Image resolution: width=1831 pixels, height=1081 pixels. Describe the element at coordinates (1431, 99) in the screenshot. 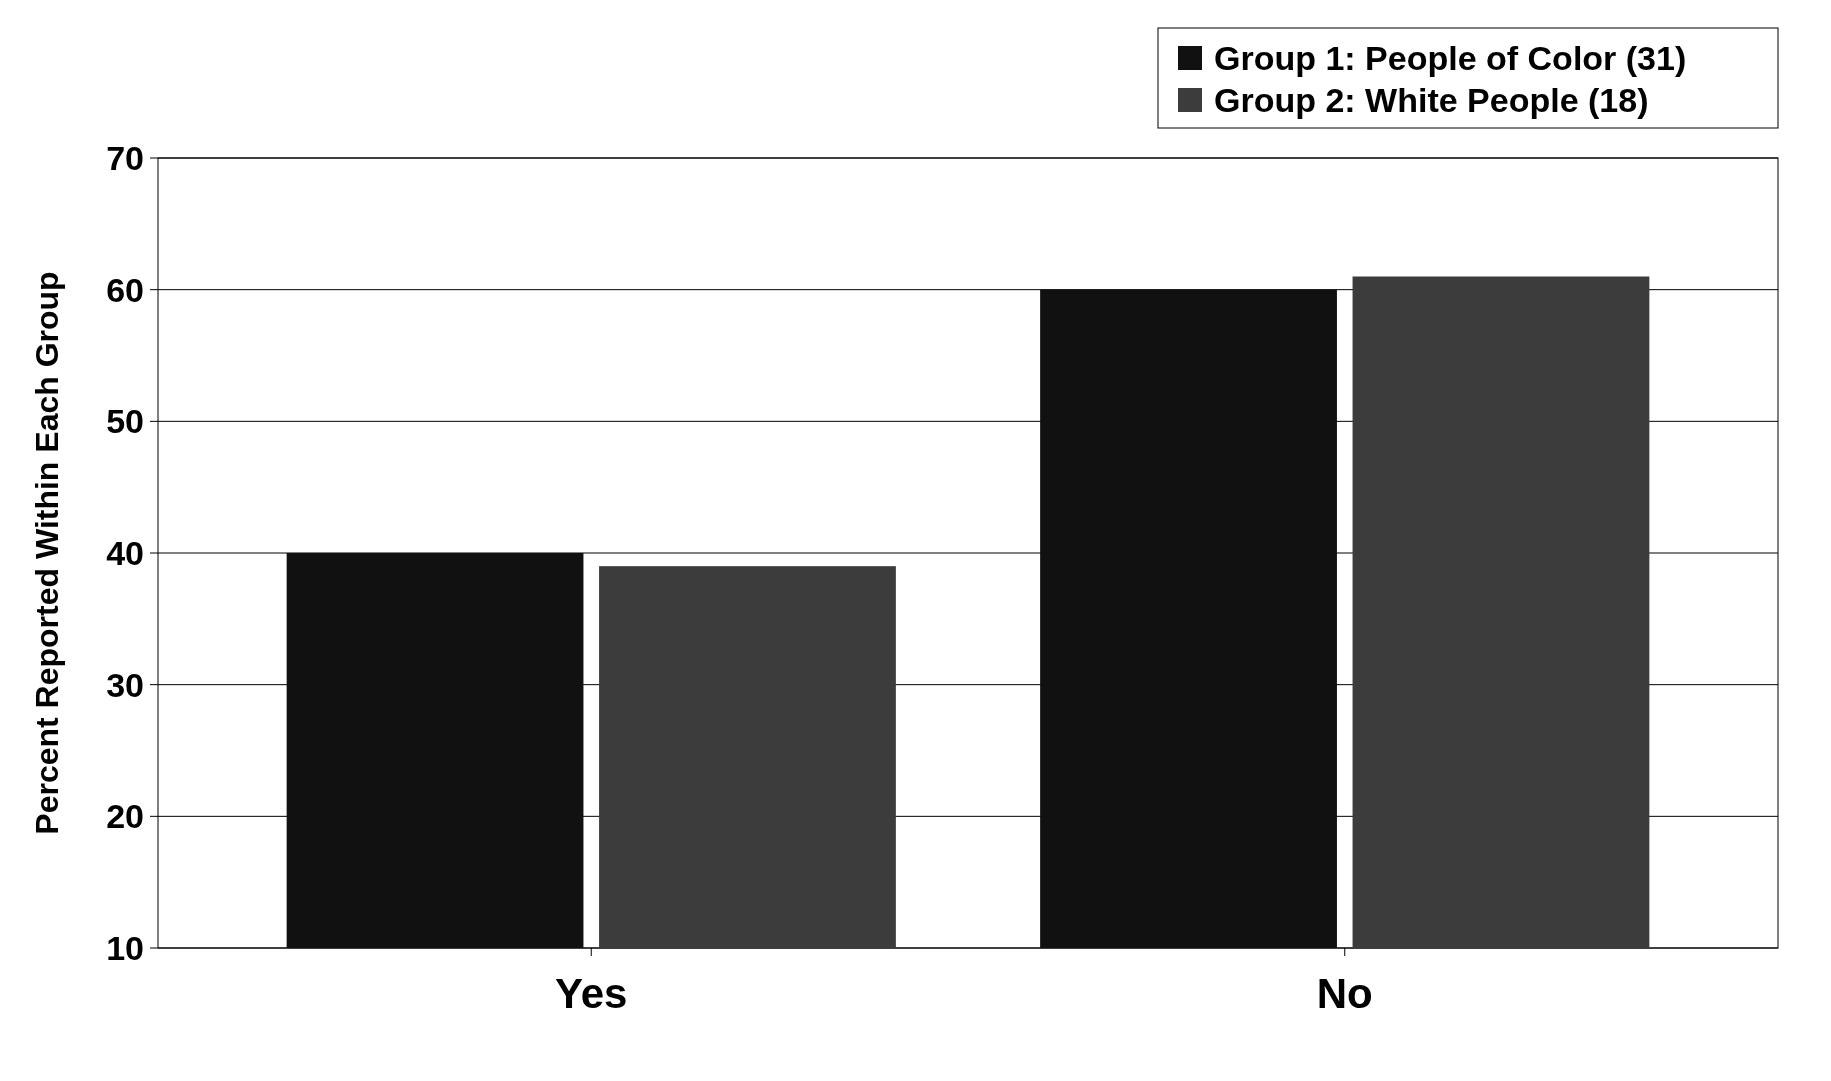

I see `legend-label: Group 2: White People (18)` at that location.